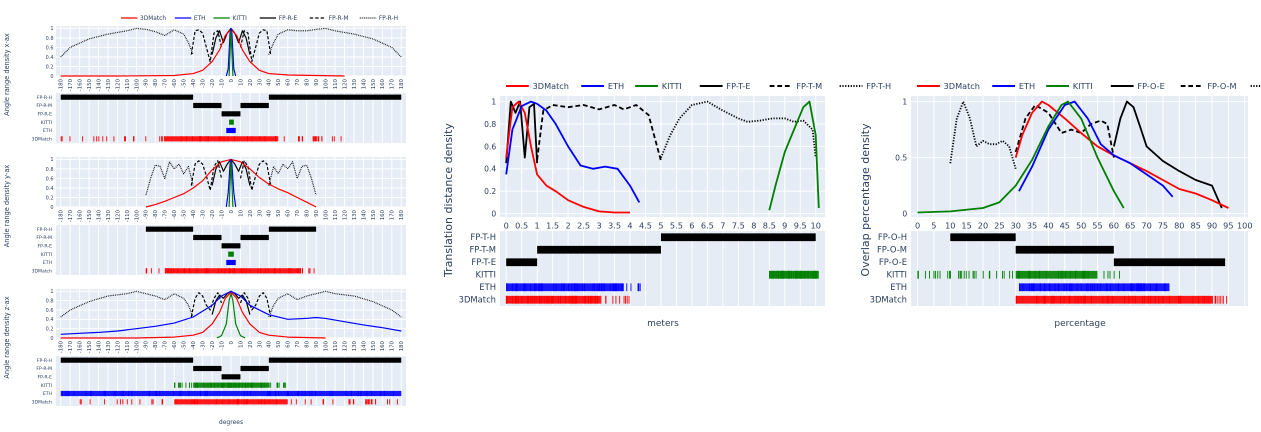 The image size is (1261, 432). Describe the element at coordinates (583, 225) in the screenshot. I see `x-tick-label: 2.5` at that location.